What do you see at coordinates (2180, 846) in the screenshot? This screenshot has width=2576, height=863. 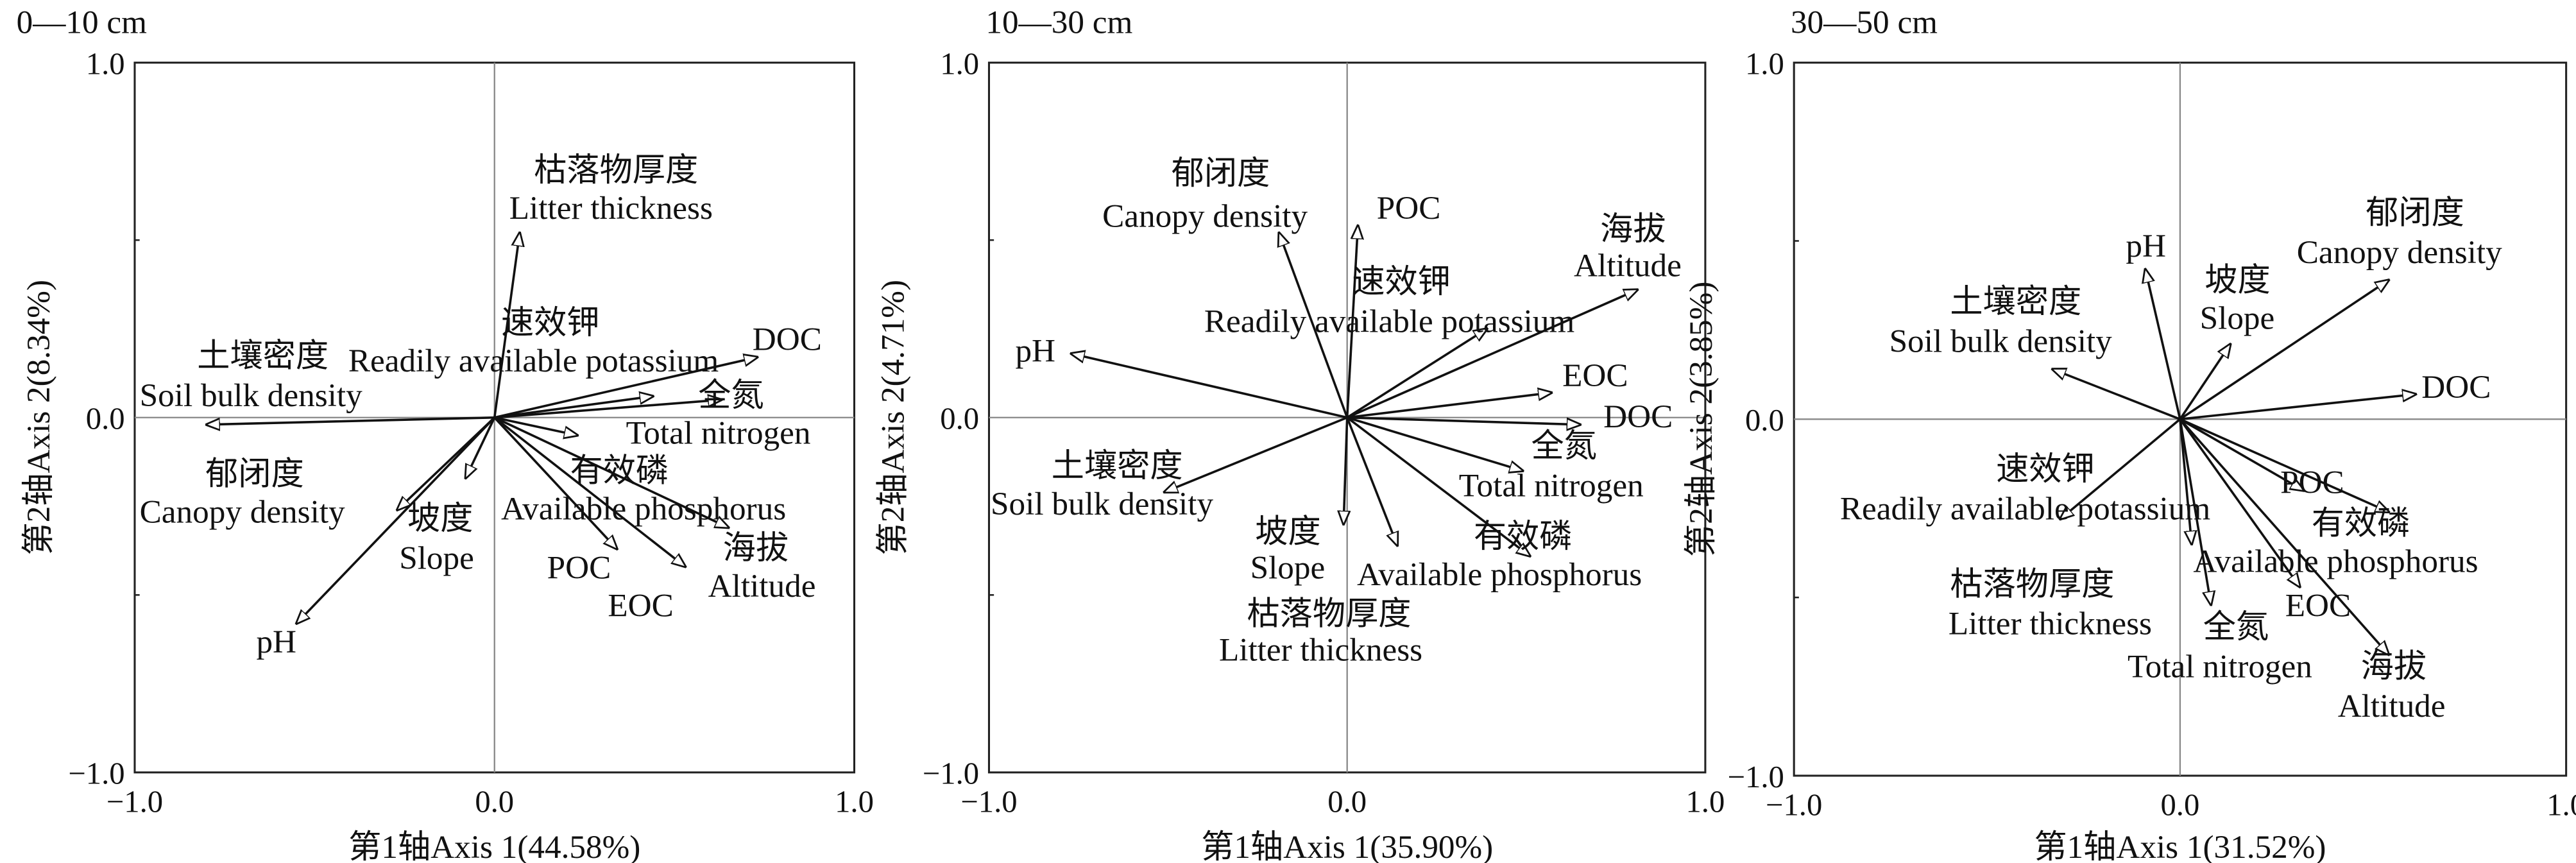 I see `x-axis-label: 第1轴Axis 1(31.52%)` at bounding box center [2180, 846].